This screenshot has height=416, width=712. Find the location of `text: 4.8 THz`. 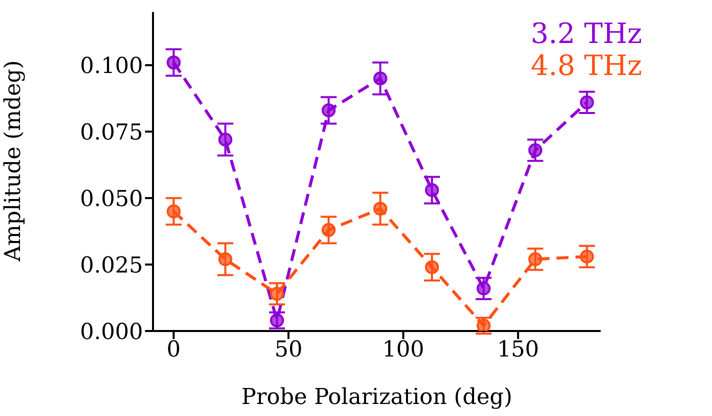

text: 4.8 THz is located at coordinates (586, 65).